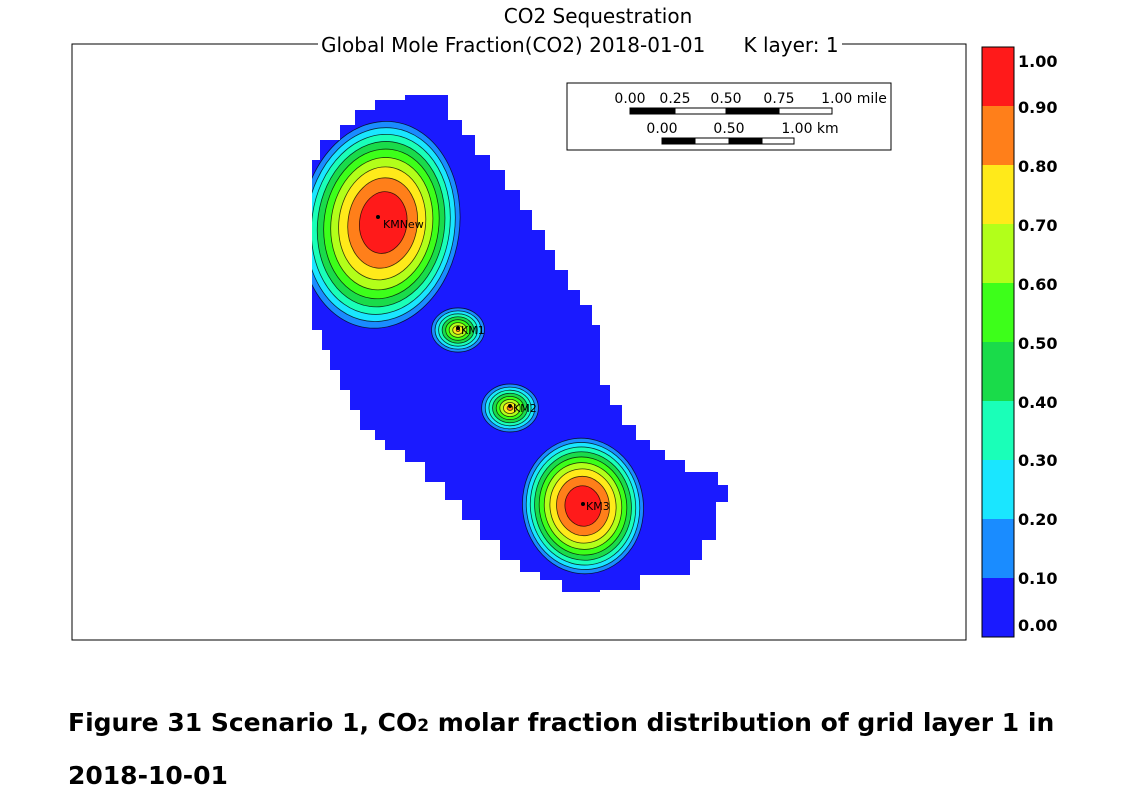 Image resolution: width=1145 pixels, height=808 pixels. I want to click on contour-band, so click(383, 222).